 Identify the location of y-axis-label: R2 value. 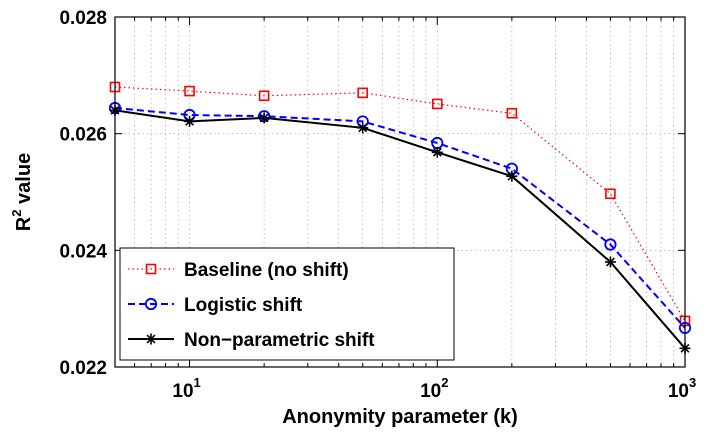
(22, 192).